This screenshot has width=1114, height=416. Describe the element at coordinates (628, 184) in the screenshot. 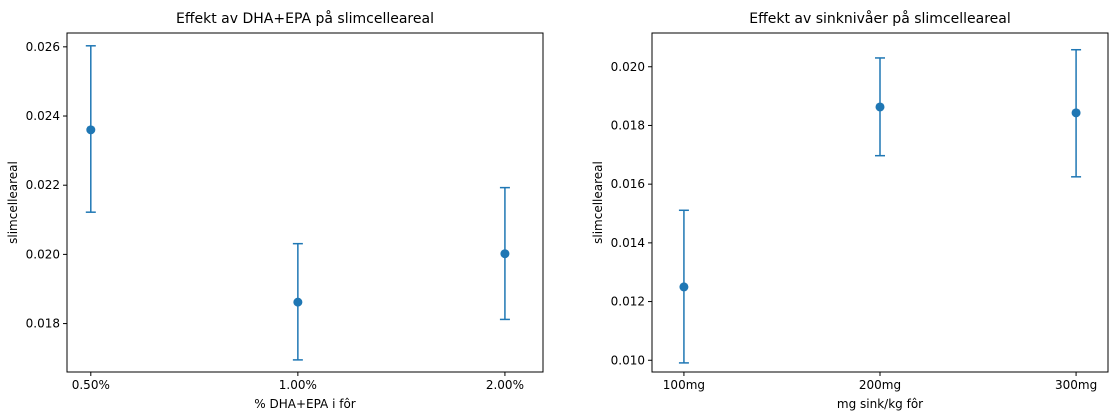

I see `y-tick-label: 0.016` at that location.